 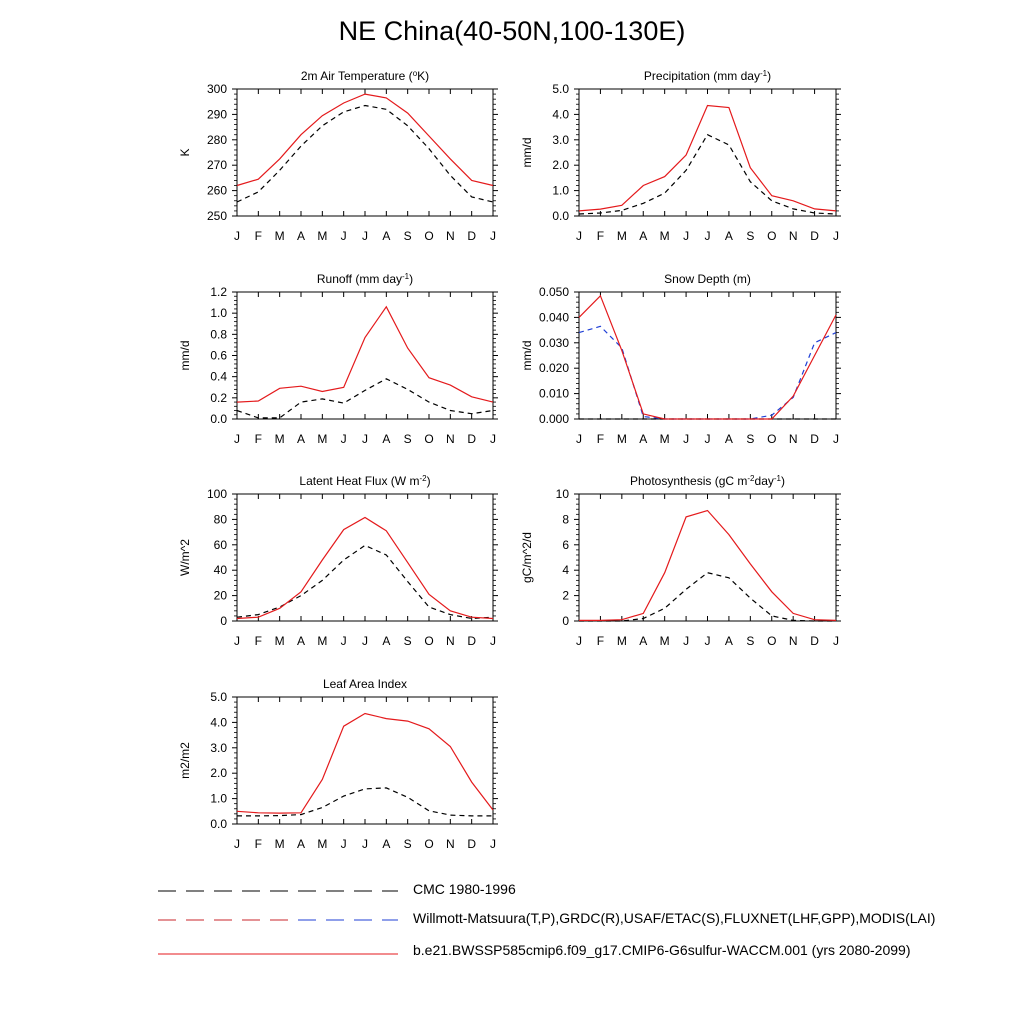 What do you see at coordinates (560, 114) in the screenshot?
I see `y-tick-label: 4.0` at bounding box center [560, 114].